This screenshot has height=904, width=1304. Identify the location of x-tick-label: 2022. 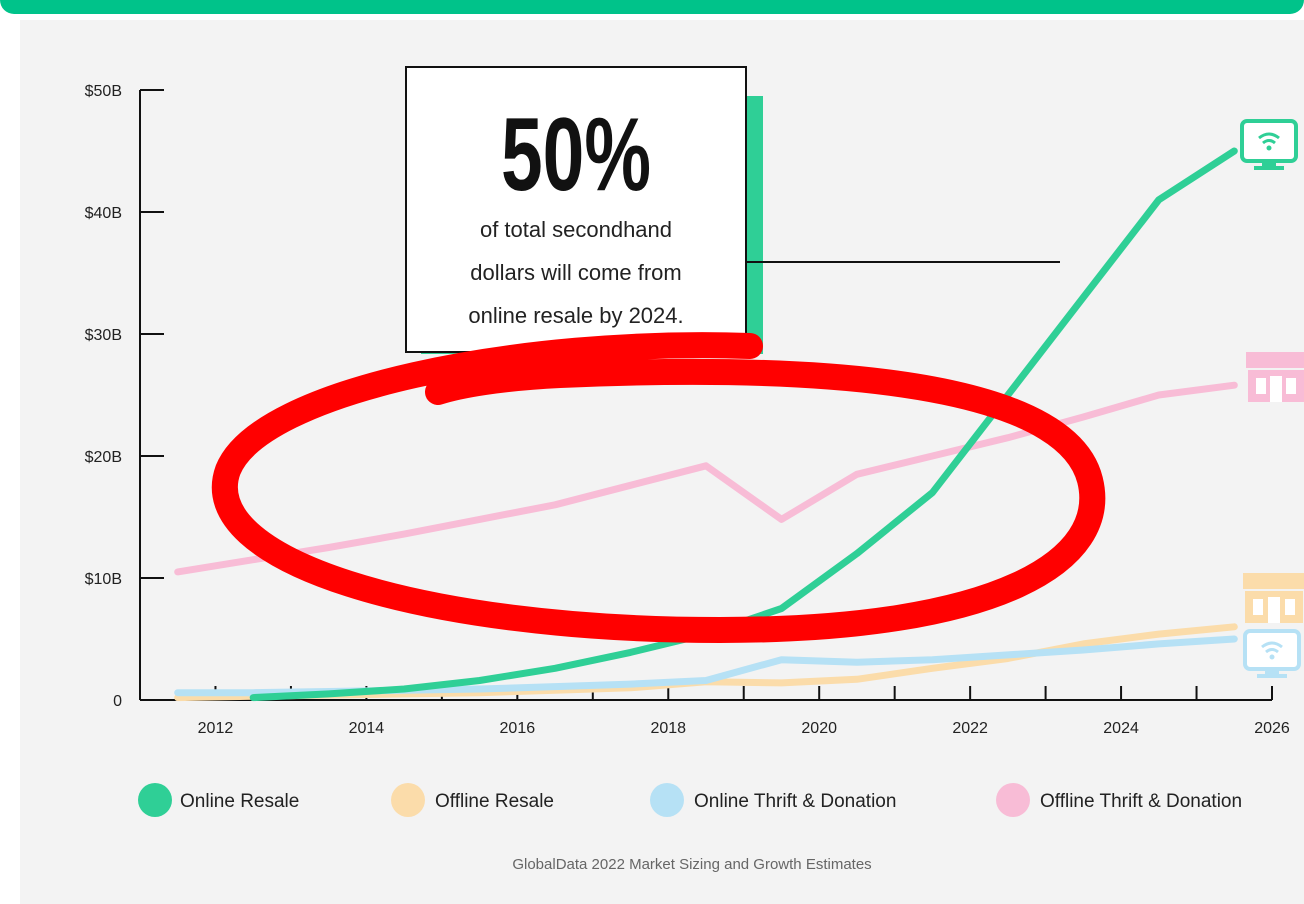
(970, 728).